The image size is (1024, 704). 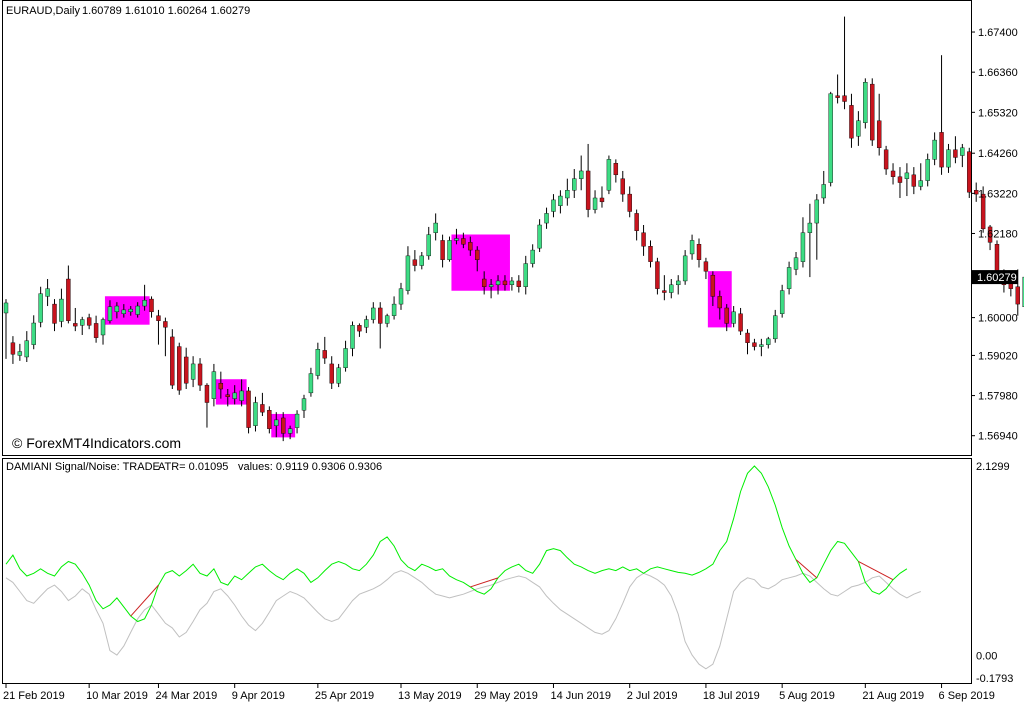 I want to click on y-tick-label: 1.62180, so click(x=998, y=234).